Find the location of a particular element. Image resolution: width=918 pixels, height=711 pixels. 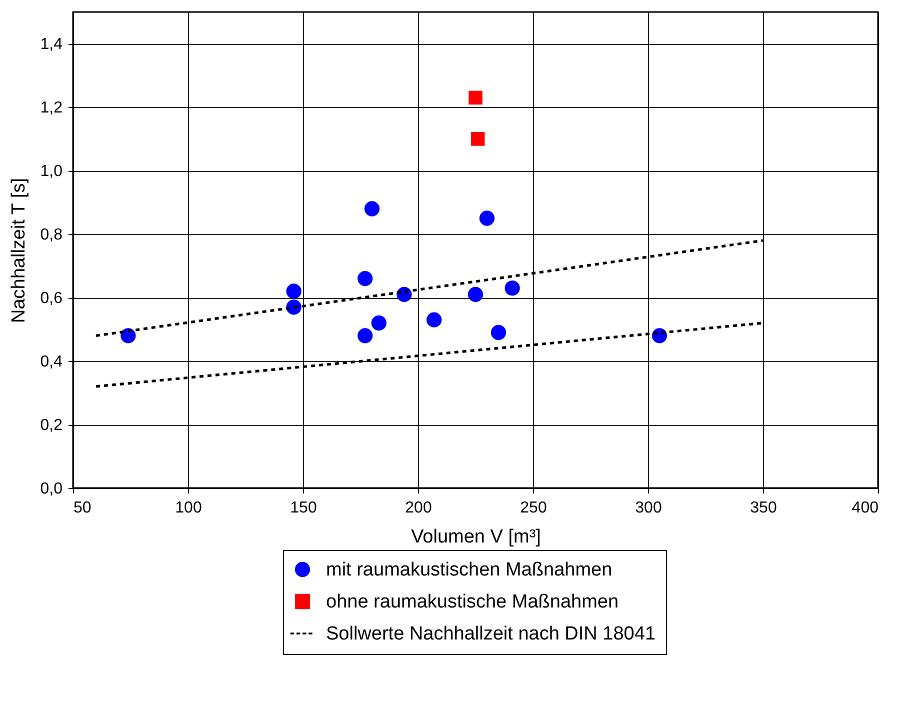

y-tick-label: 0,4 is located at coordinates (51, 362).